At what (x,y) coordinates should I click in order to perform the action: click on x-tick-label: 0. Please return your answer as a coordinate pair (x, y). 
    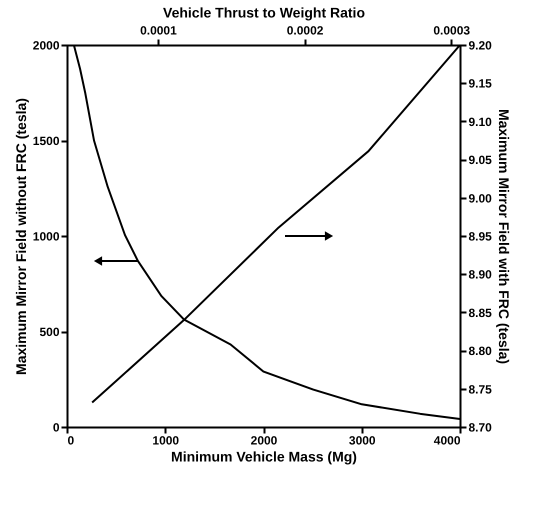
    Looking at the image, I should click on (71, 441).